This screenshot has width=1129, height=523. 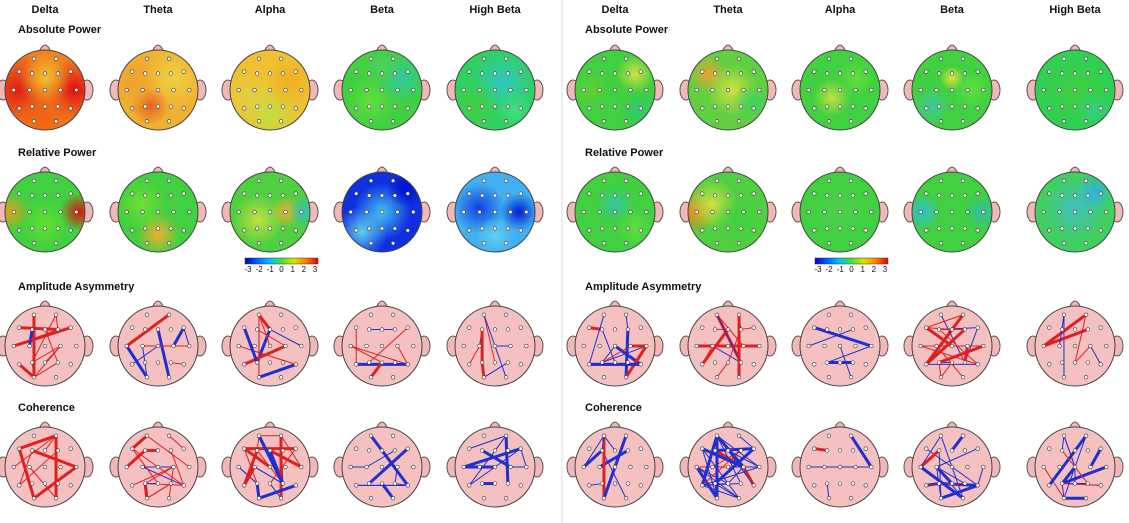 What do you see at coordinates (281, 261) in the screenshot?
I see `colorbar` at bounding box center [281, 261].